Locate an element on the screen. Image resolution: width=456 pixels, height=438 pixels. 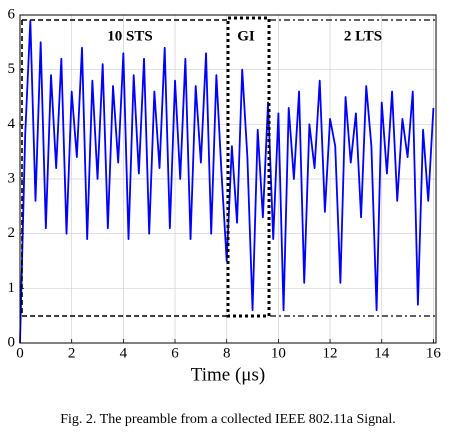
y-tick-label: 3 is located at coordinates (12, 178).